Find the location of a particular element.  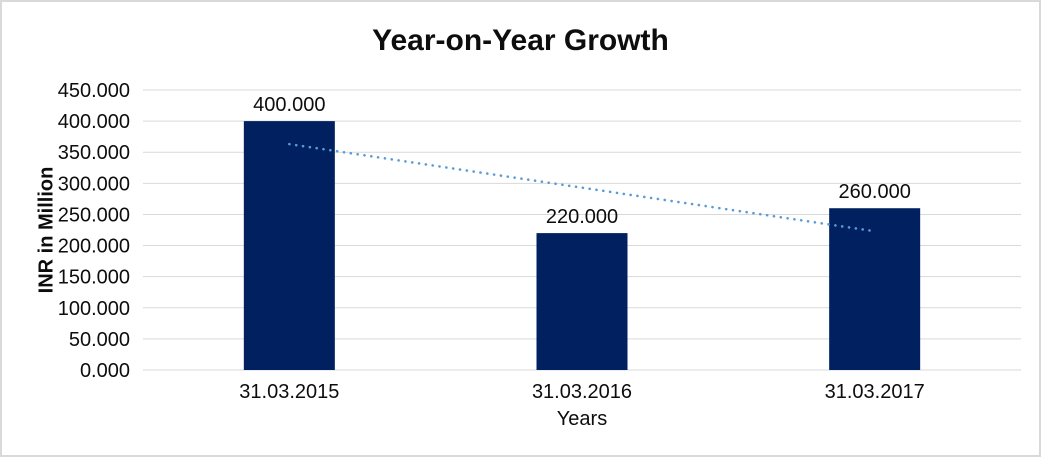

x-category-label: 31.03.2017 is located at coordinates (875, 392).